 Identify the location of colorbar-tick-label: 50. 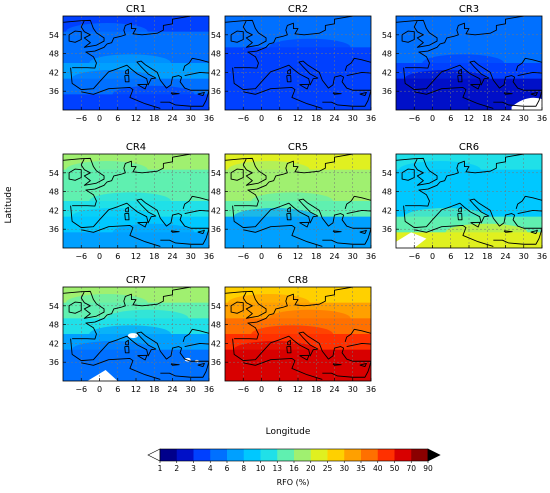
(395, 468).